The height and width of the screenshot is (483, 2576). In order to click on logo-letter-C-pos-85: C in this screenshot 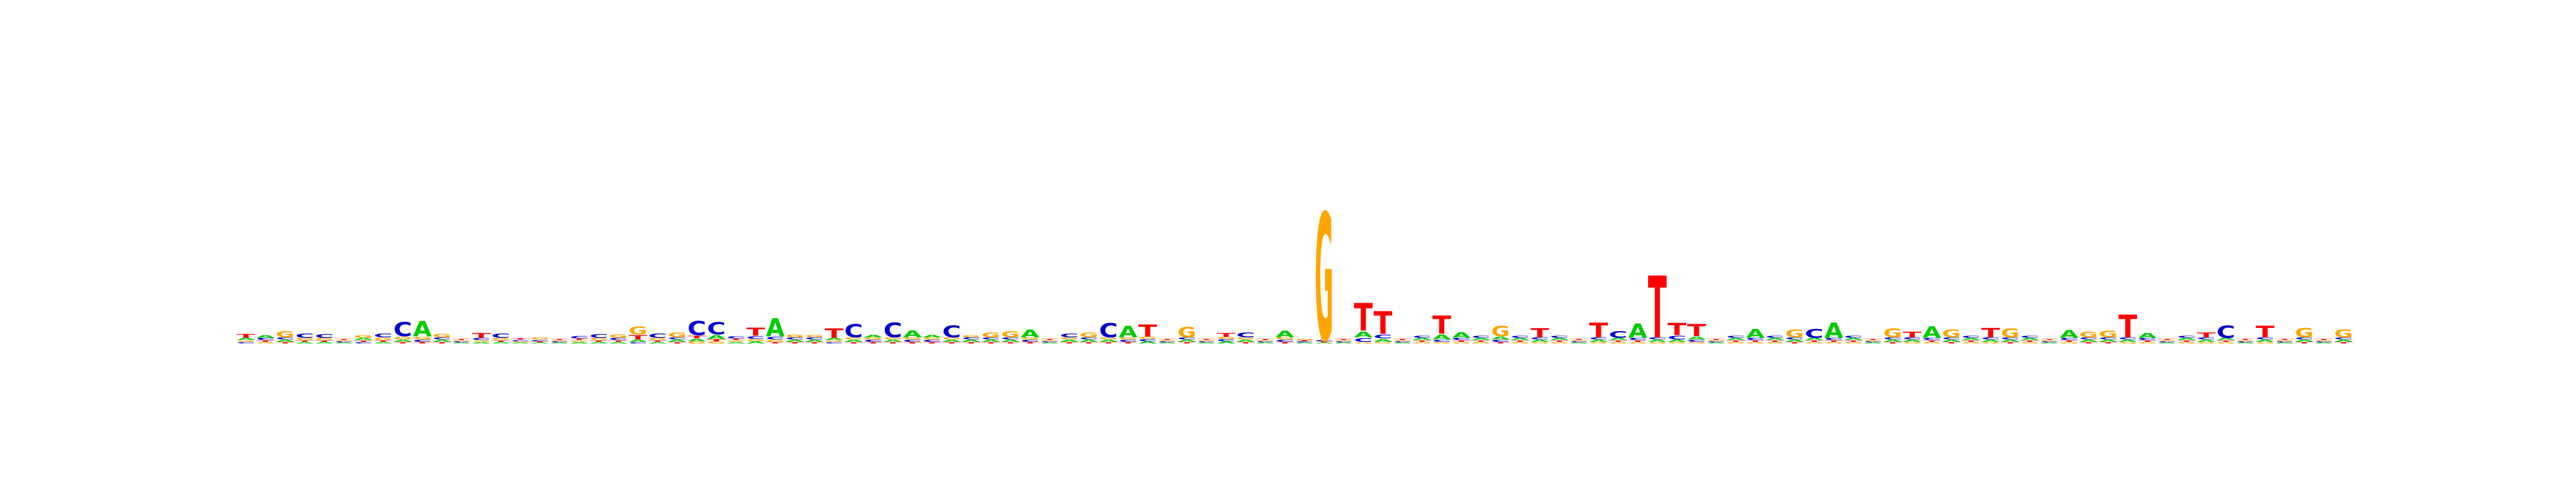, I will do `click(1892, 338)`.